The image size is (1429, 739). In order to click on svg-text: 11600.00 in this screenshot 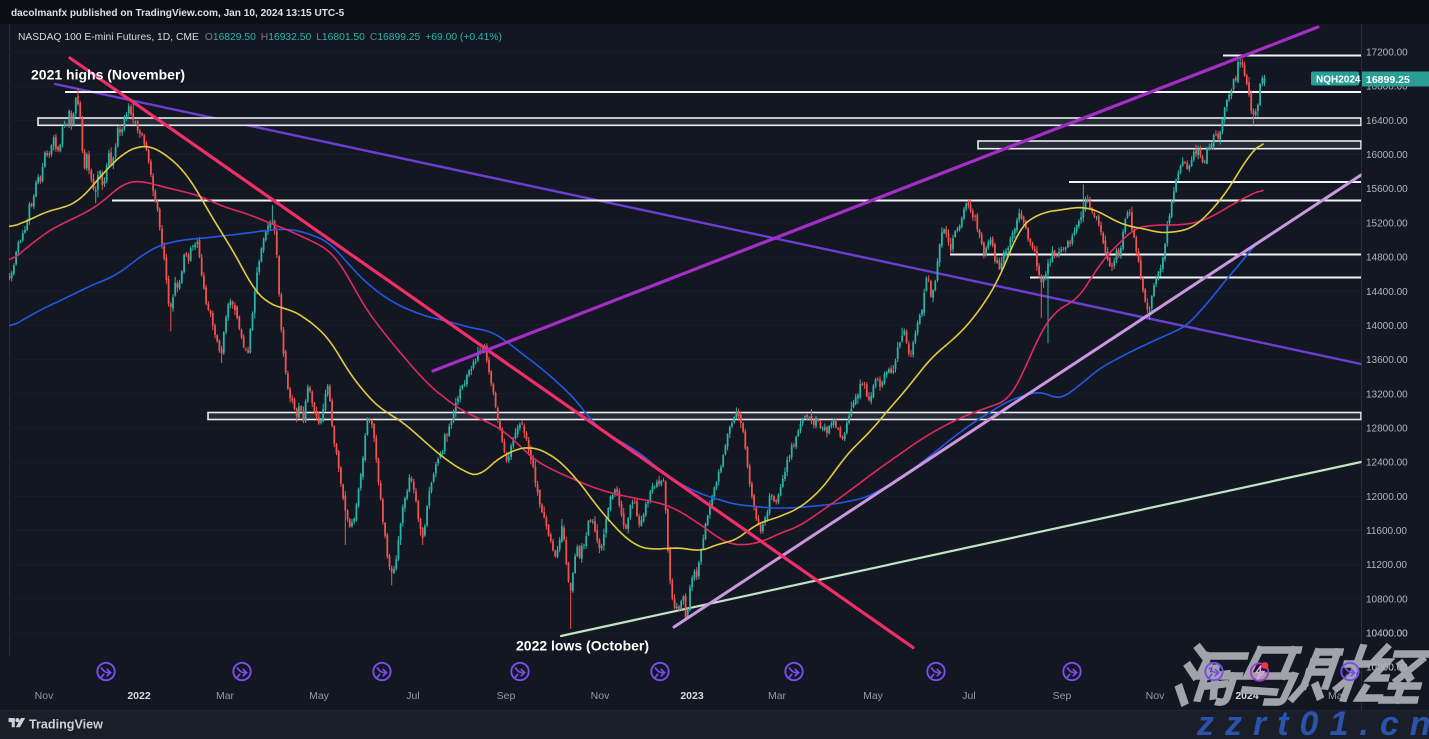, I will do `click(1386, 531)`.